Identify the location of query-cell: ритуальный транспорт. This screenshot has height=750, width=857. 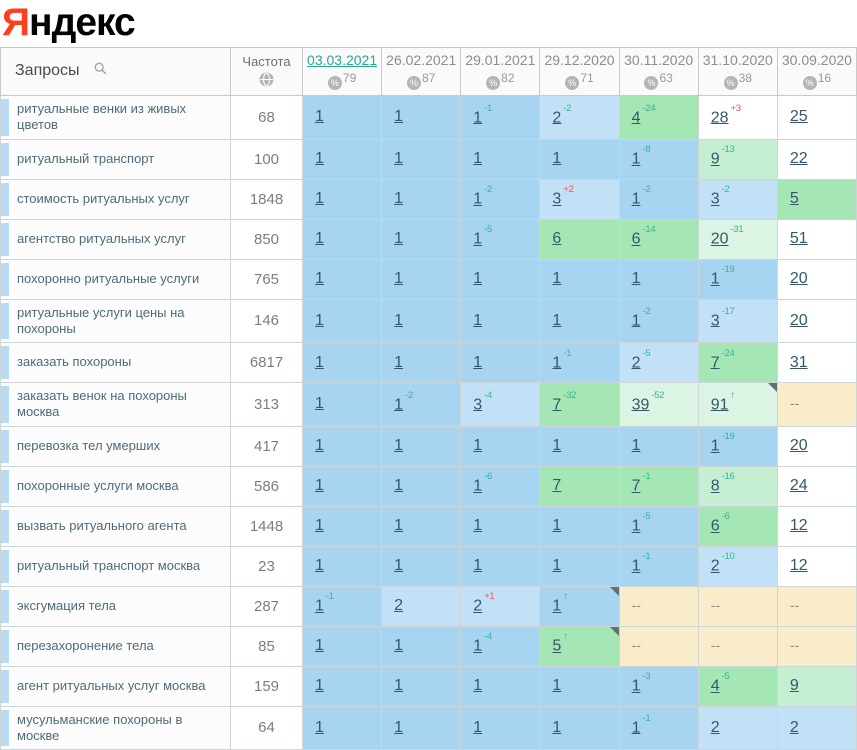
(115, 159).